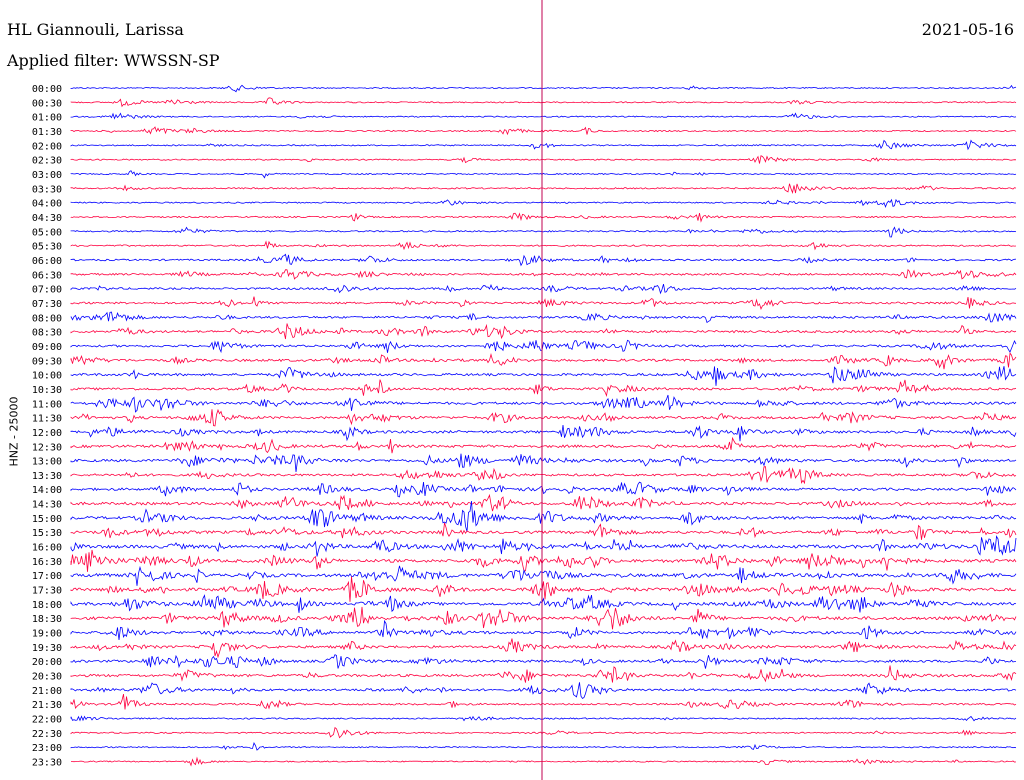 The image size is (1024, 780). Describe the element at coordinates (47, 204) in the screenshot. I see `row-label: 04:00` at that location.